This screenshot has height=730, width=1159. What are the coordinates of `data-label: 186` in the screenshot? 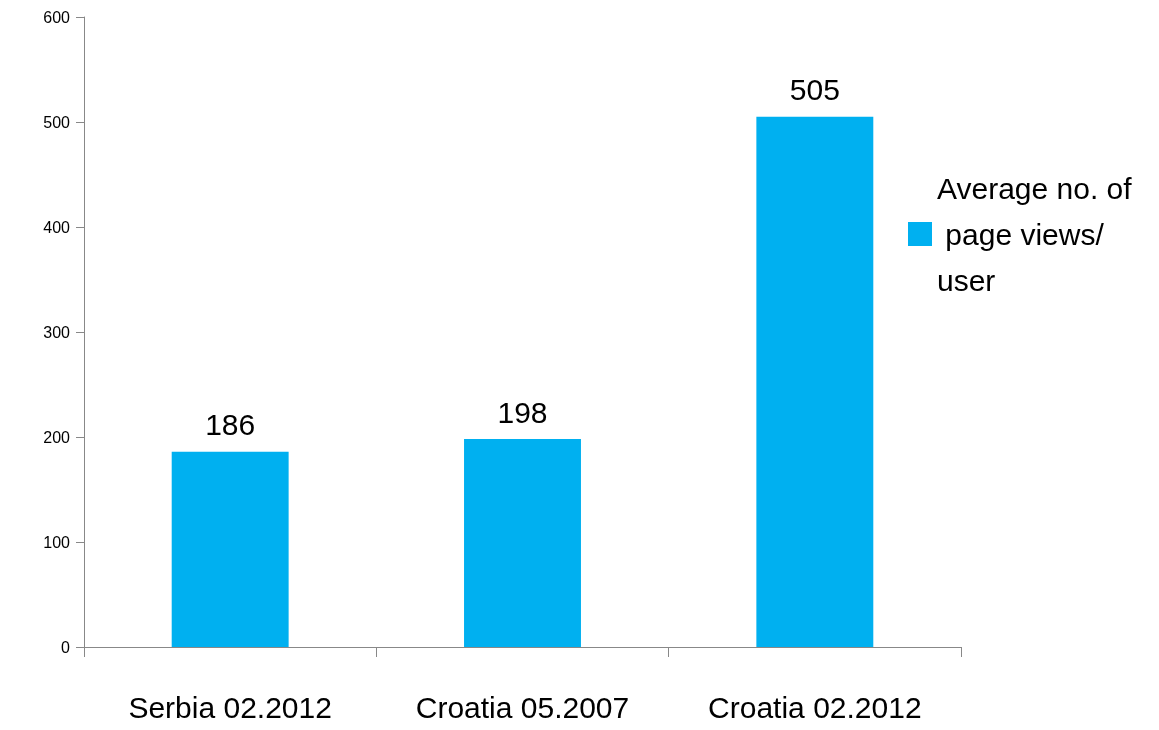 It's located at (230, 425).